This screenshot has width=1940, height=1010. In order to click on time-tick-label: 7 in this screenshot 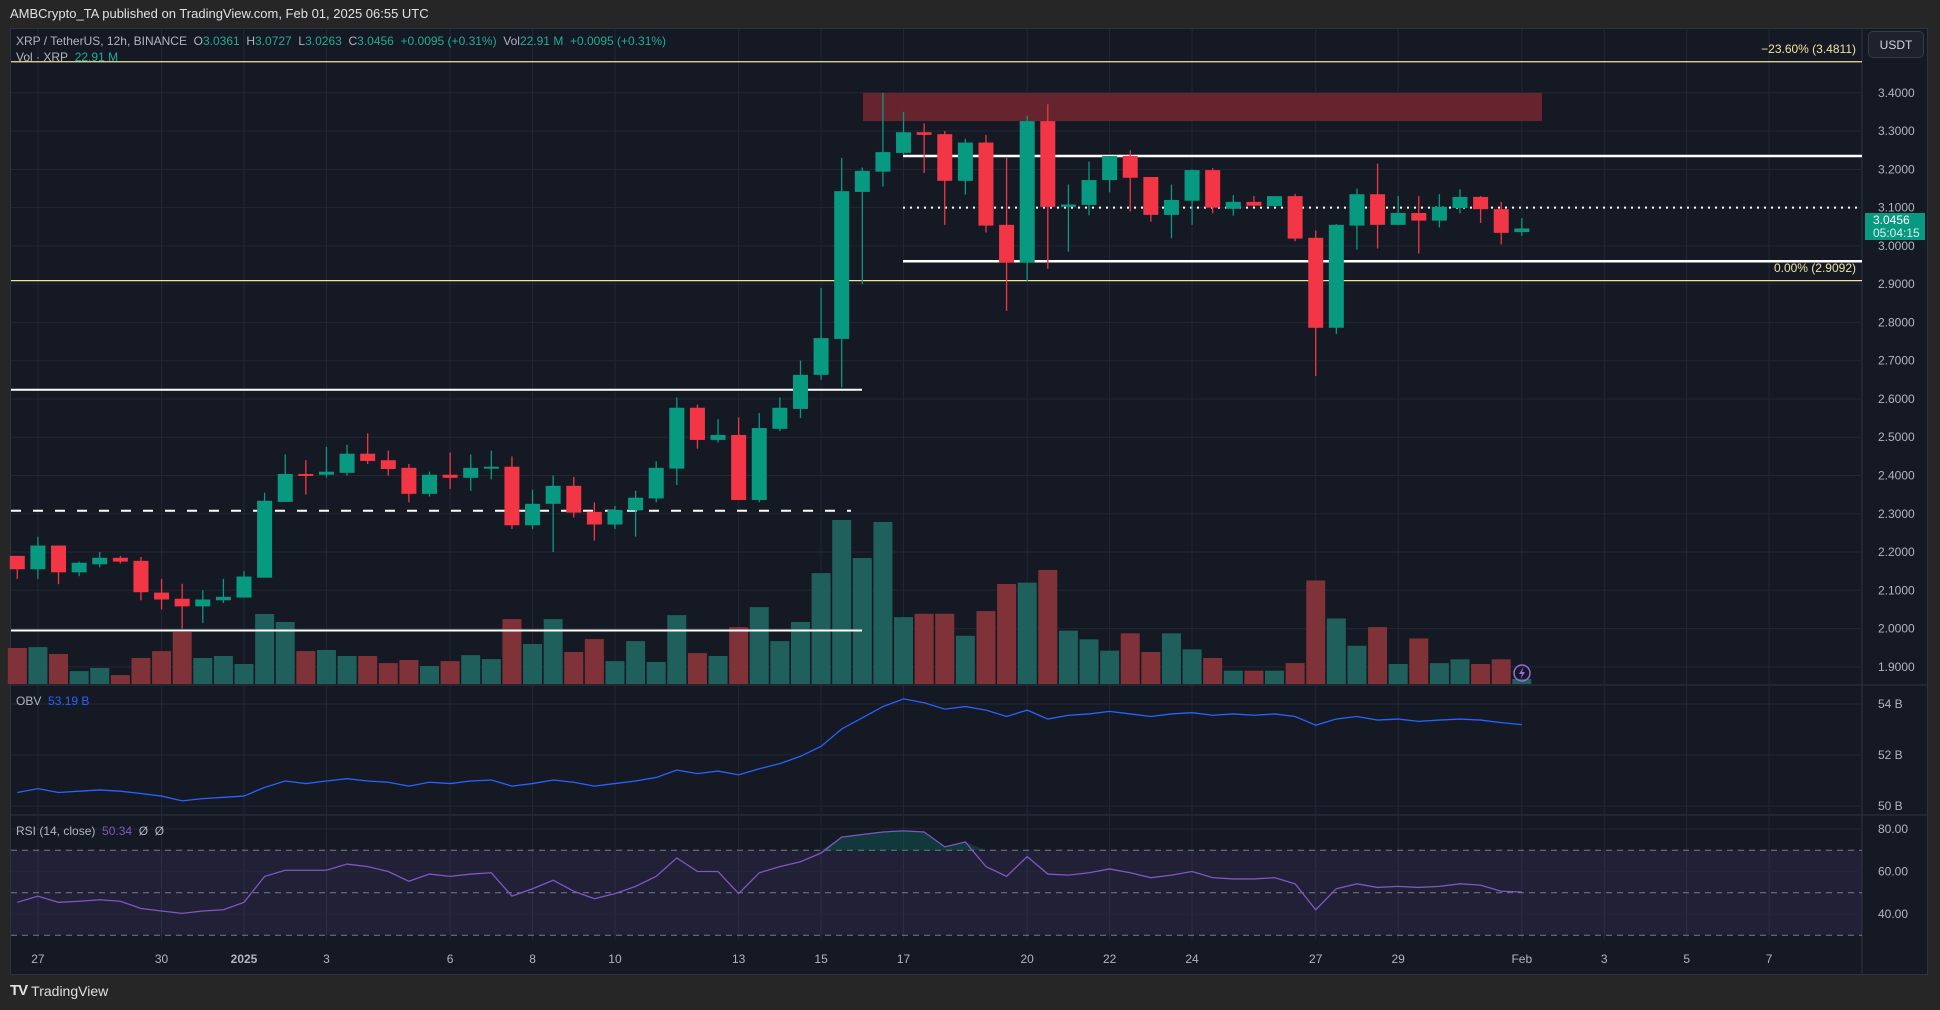, I will do `click(1769, 959)`.